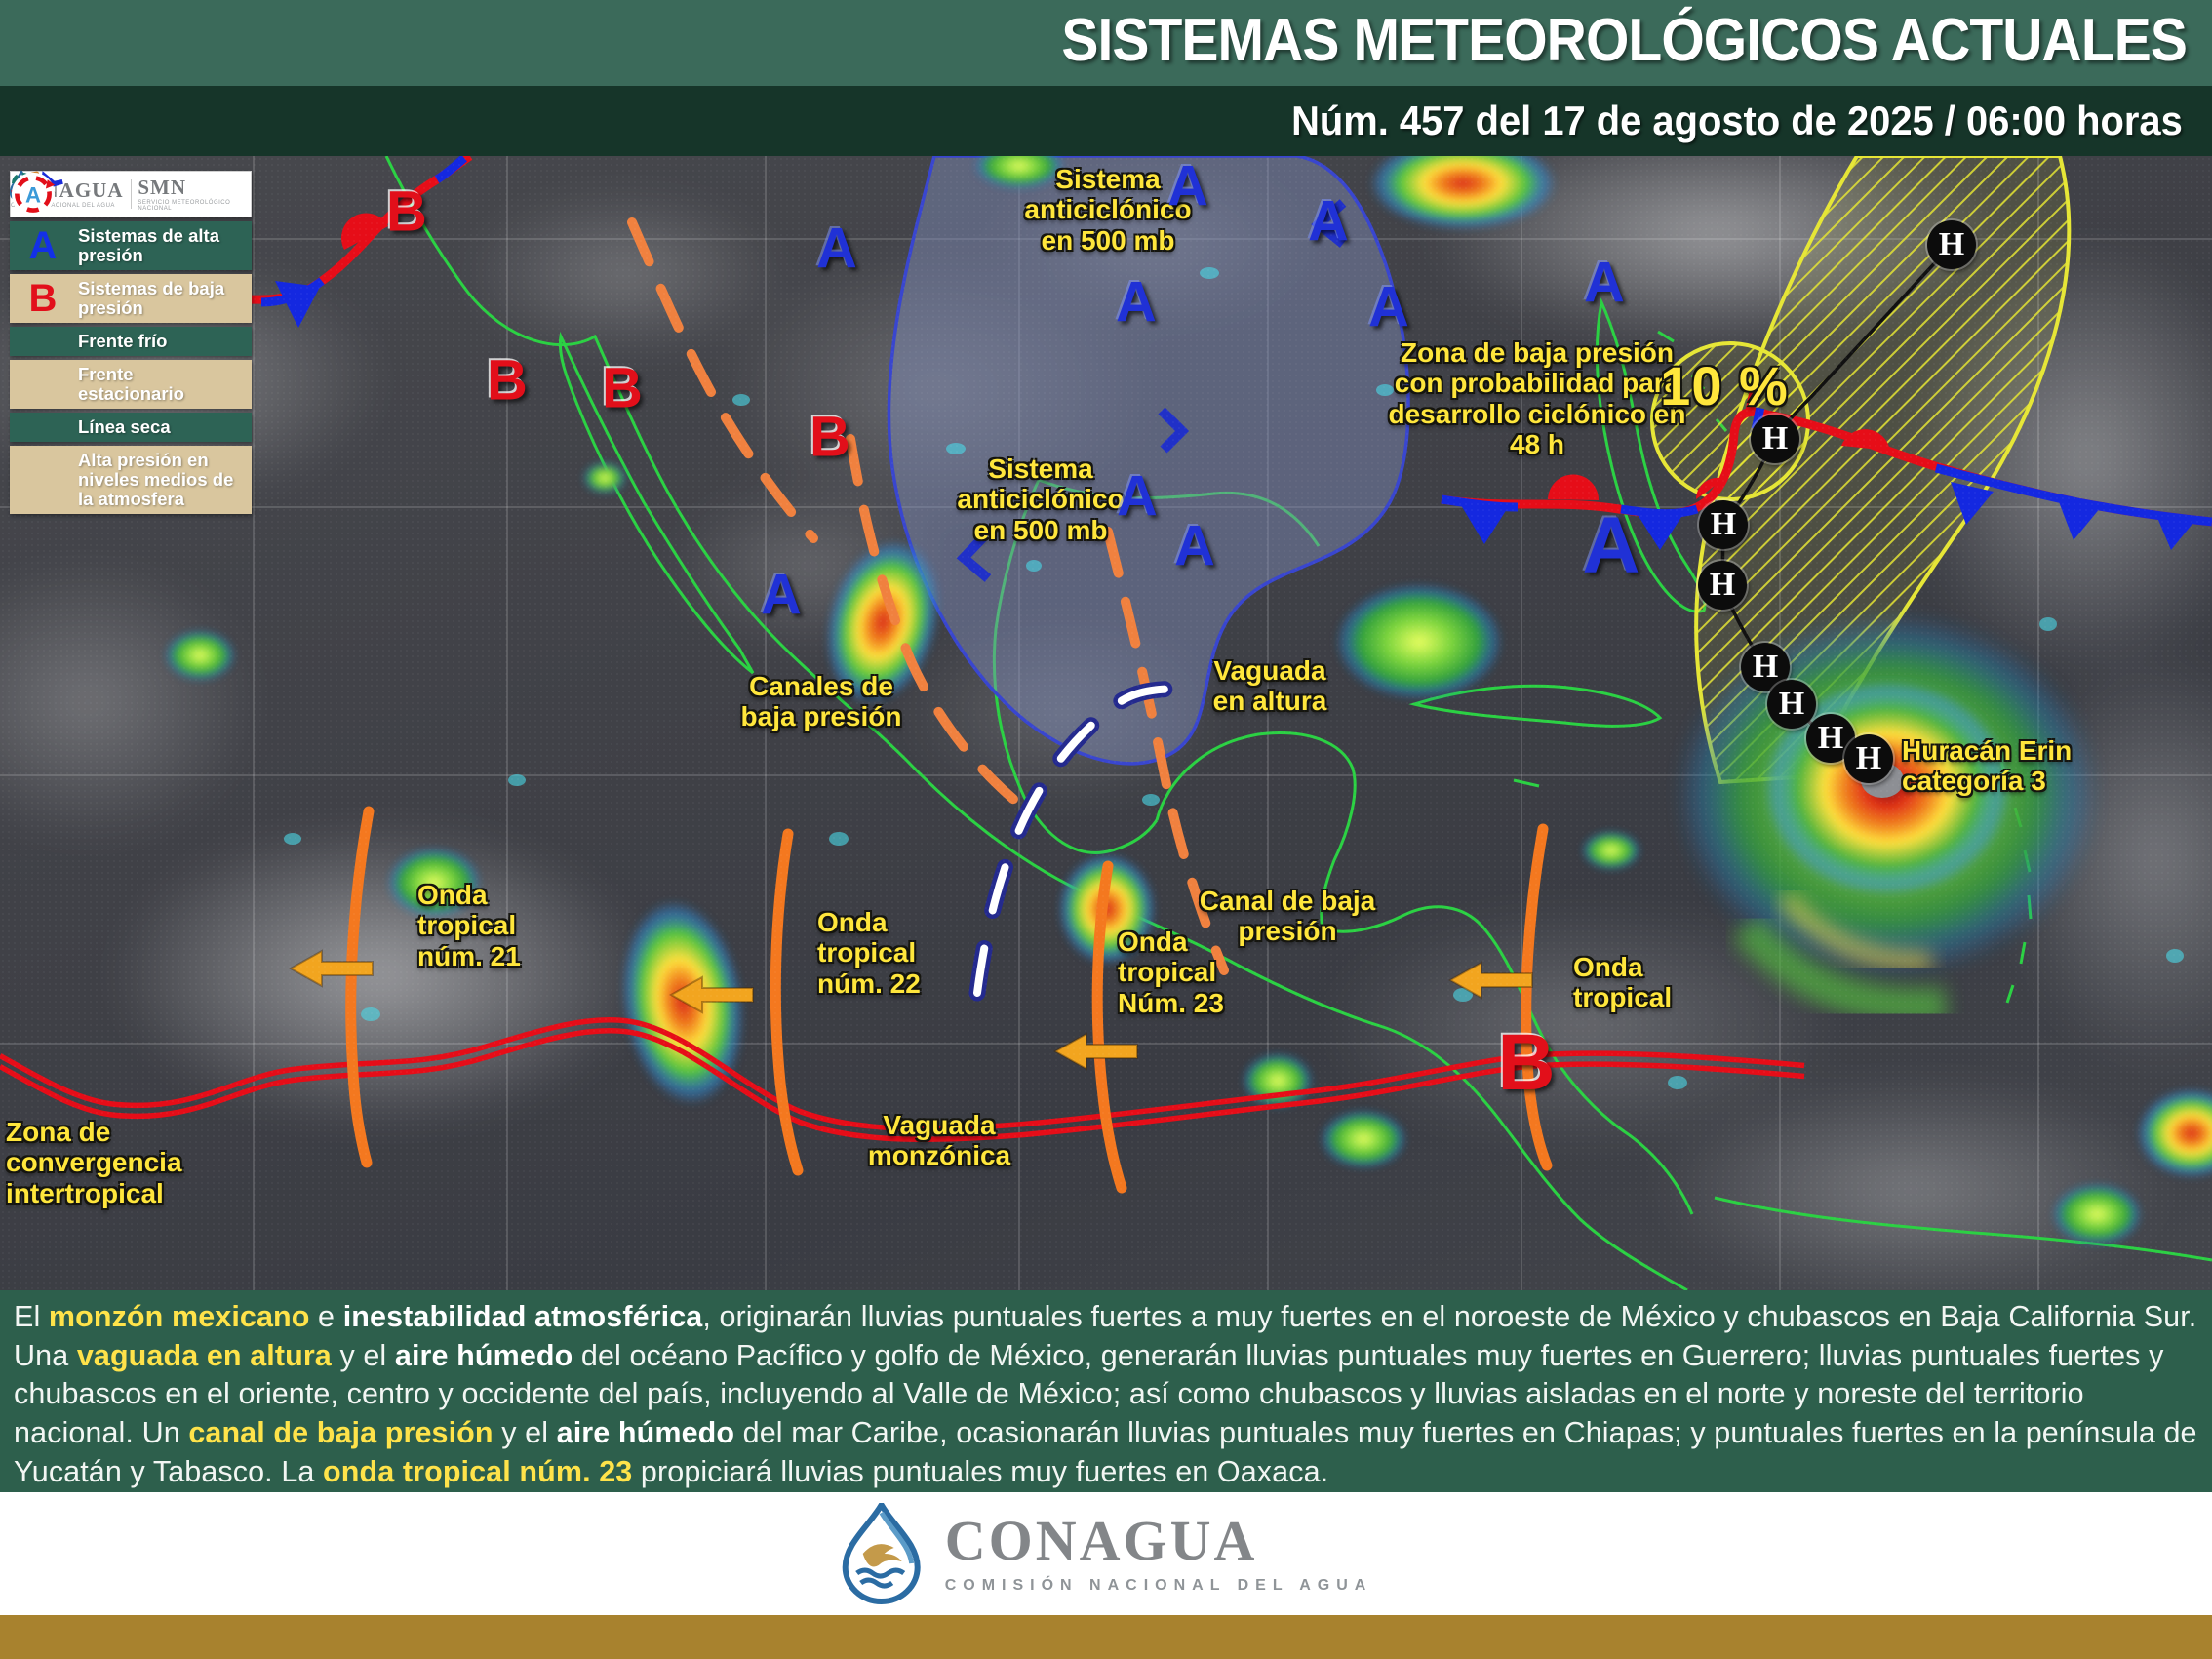 This screenshot has width=2212, height=1659. Describe the element at coordinates (1151, 390) in the screenshot. I see `circulation-chevrons` at that location.